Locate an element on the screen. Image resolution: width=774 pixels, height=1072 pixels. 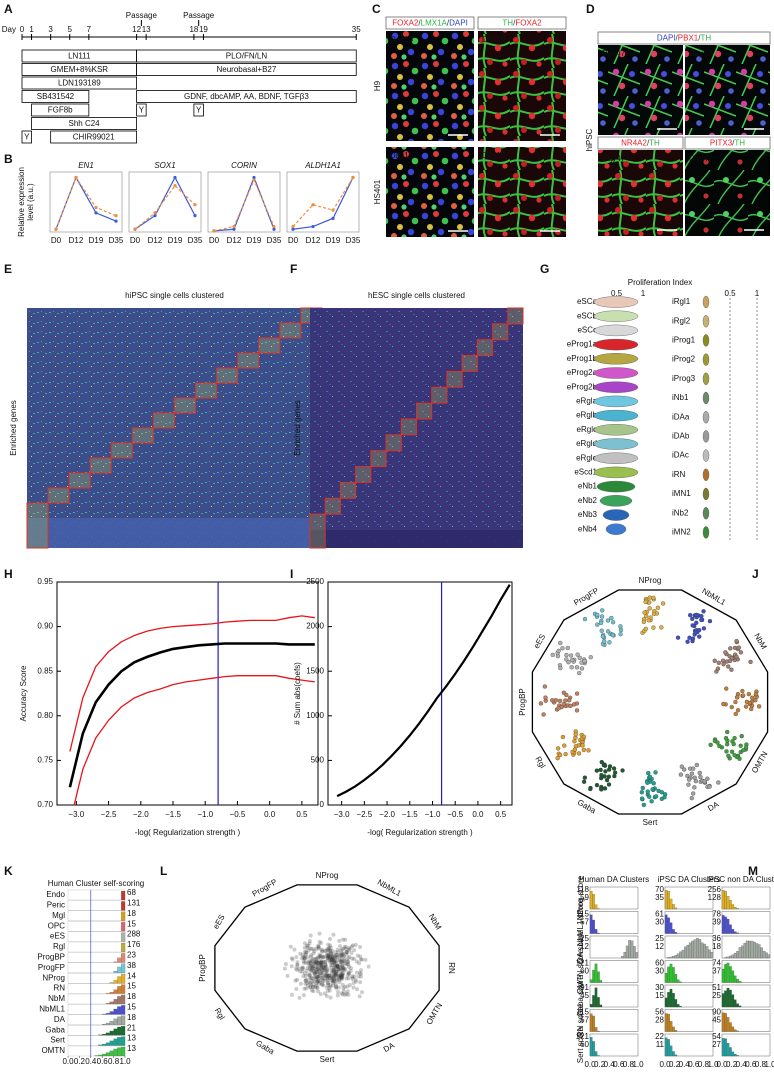
count-label: 121 is located at coordinates (583, 1036).